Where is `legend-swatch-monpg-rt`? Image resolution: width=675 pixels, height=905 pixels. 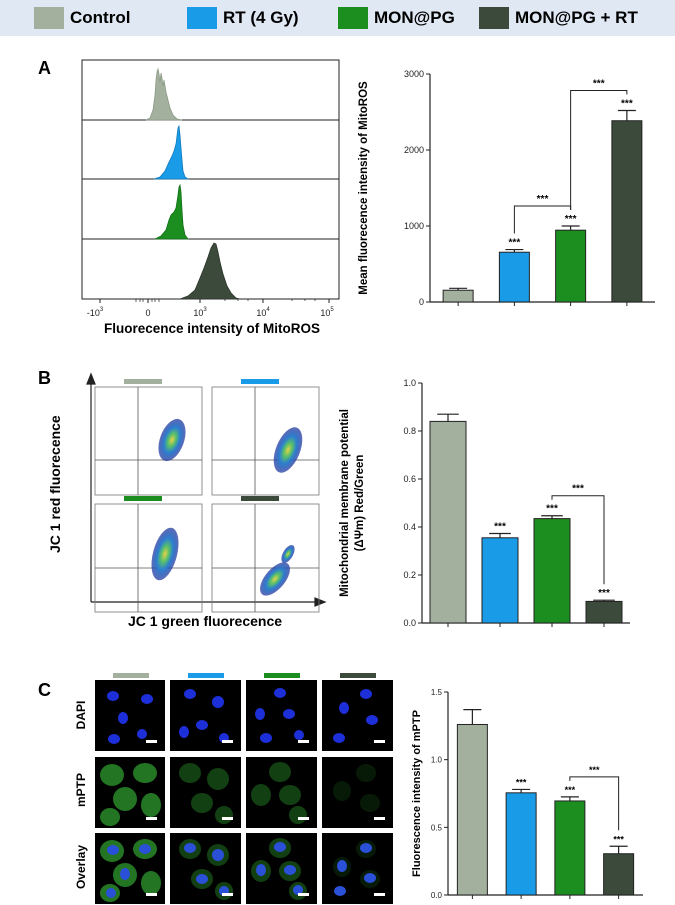
legend-swatch-monpg-rt is located at coordinates (494, 18).